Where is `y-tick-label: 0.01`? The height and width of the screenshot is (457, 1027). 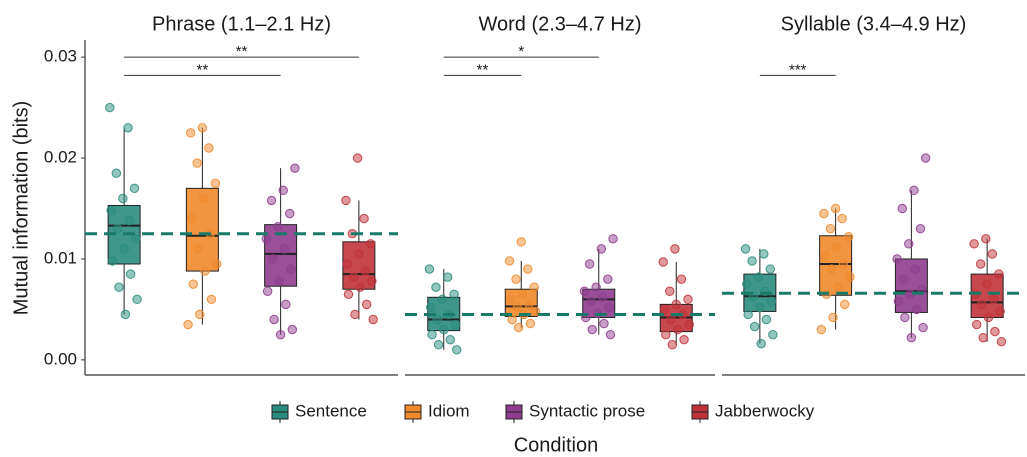
y-tick-label: 0.01 is located at coordinates (60, 257).